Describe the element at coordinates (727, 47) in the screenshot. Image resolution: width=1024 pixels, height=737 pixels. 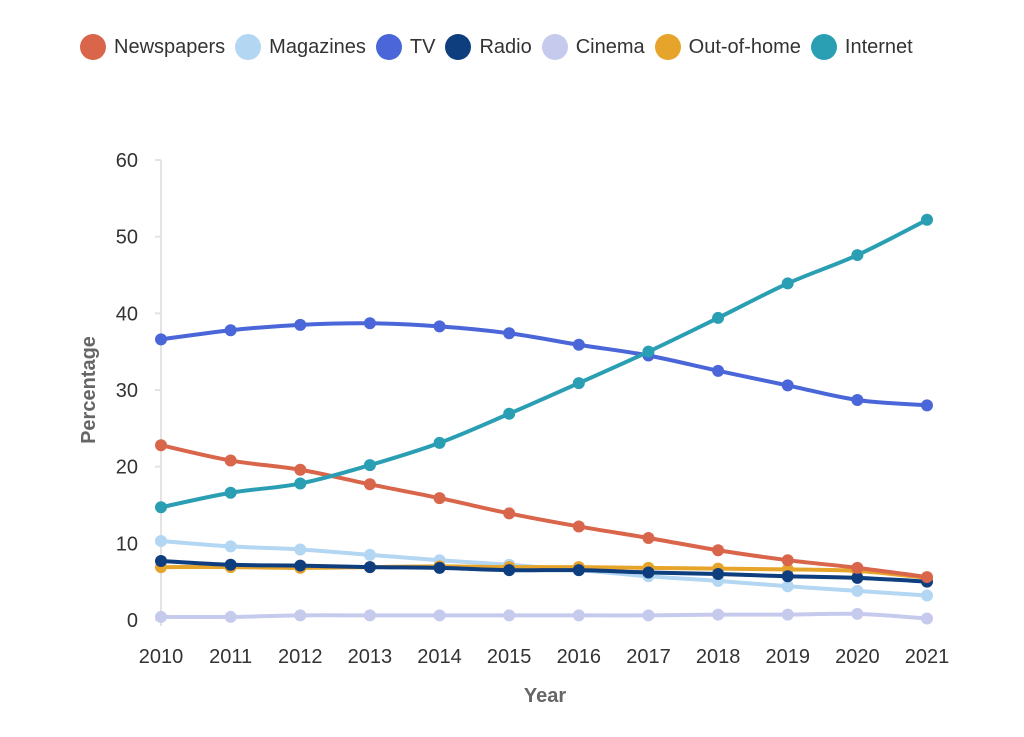
I see `legend-item-out-of-home: Out-of-home` at that location.